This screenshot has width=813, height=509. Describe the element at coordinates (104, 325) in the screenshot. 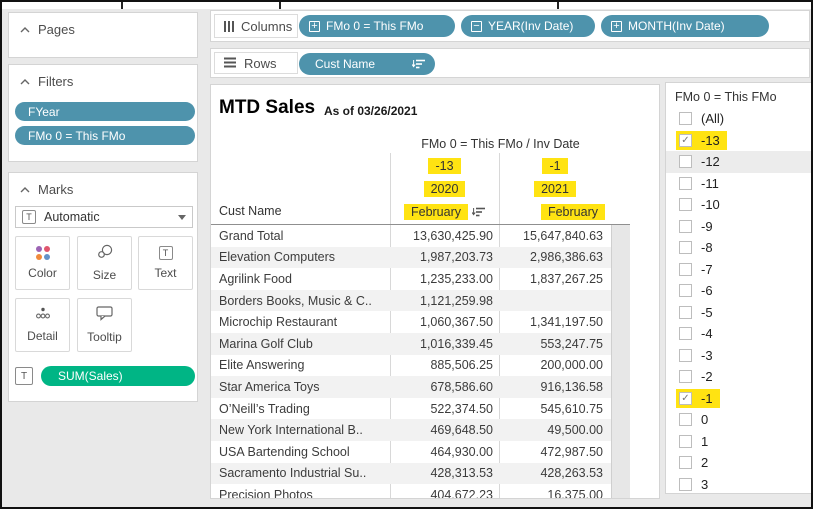

I see `tooltip-button: Tooltip` at that location.